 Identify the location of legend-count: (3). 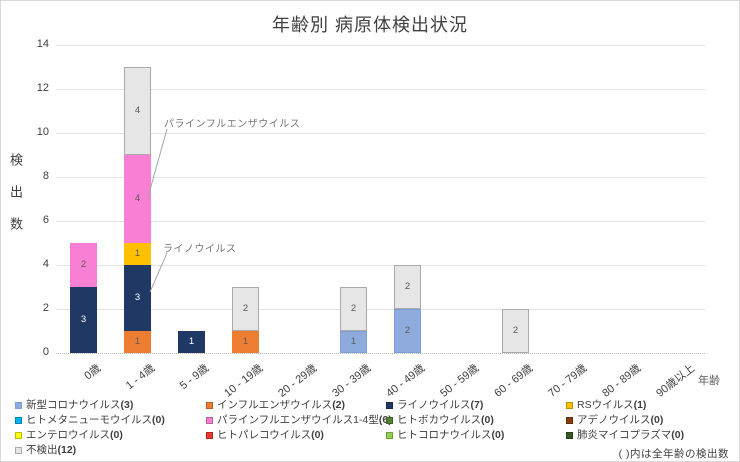
(127, 405).